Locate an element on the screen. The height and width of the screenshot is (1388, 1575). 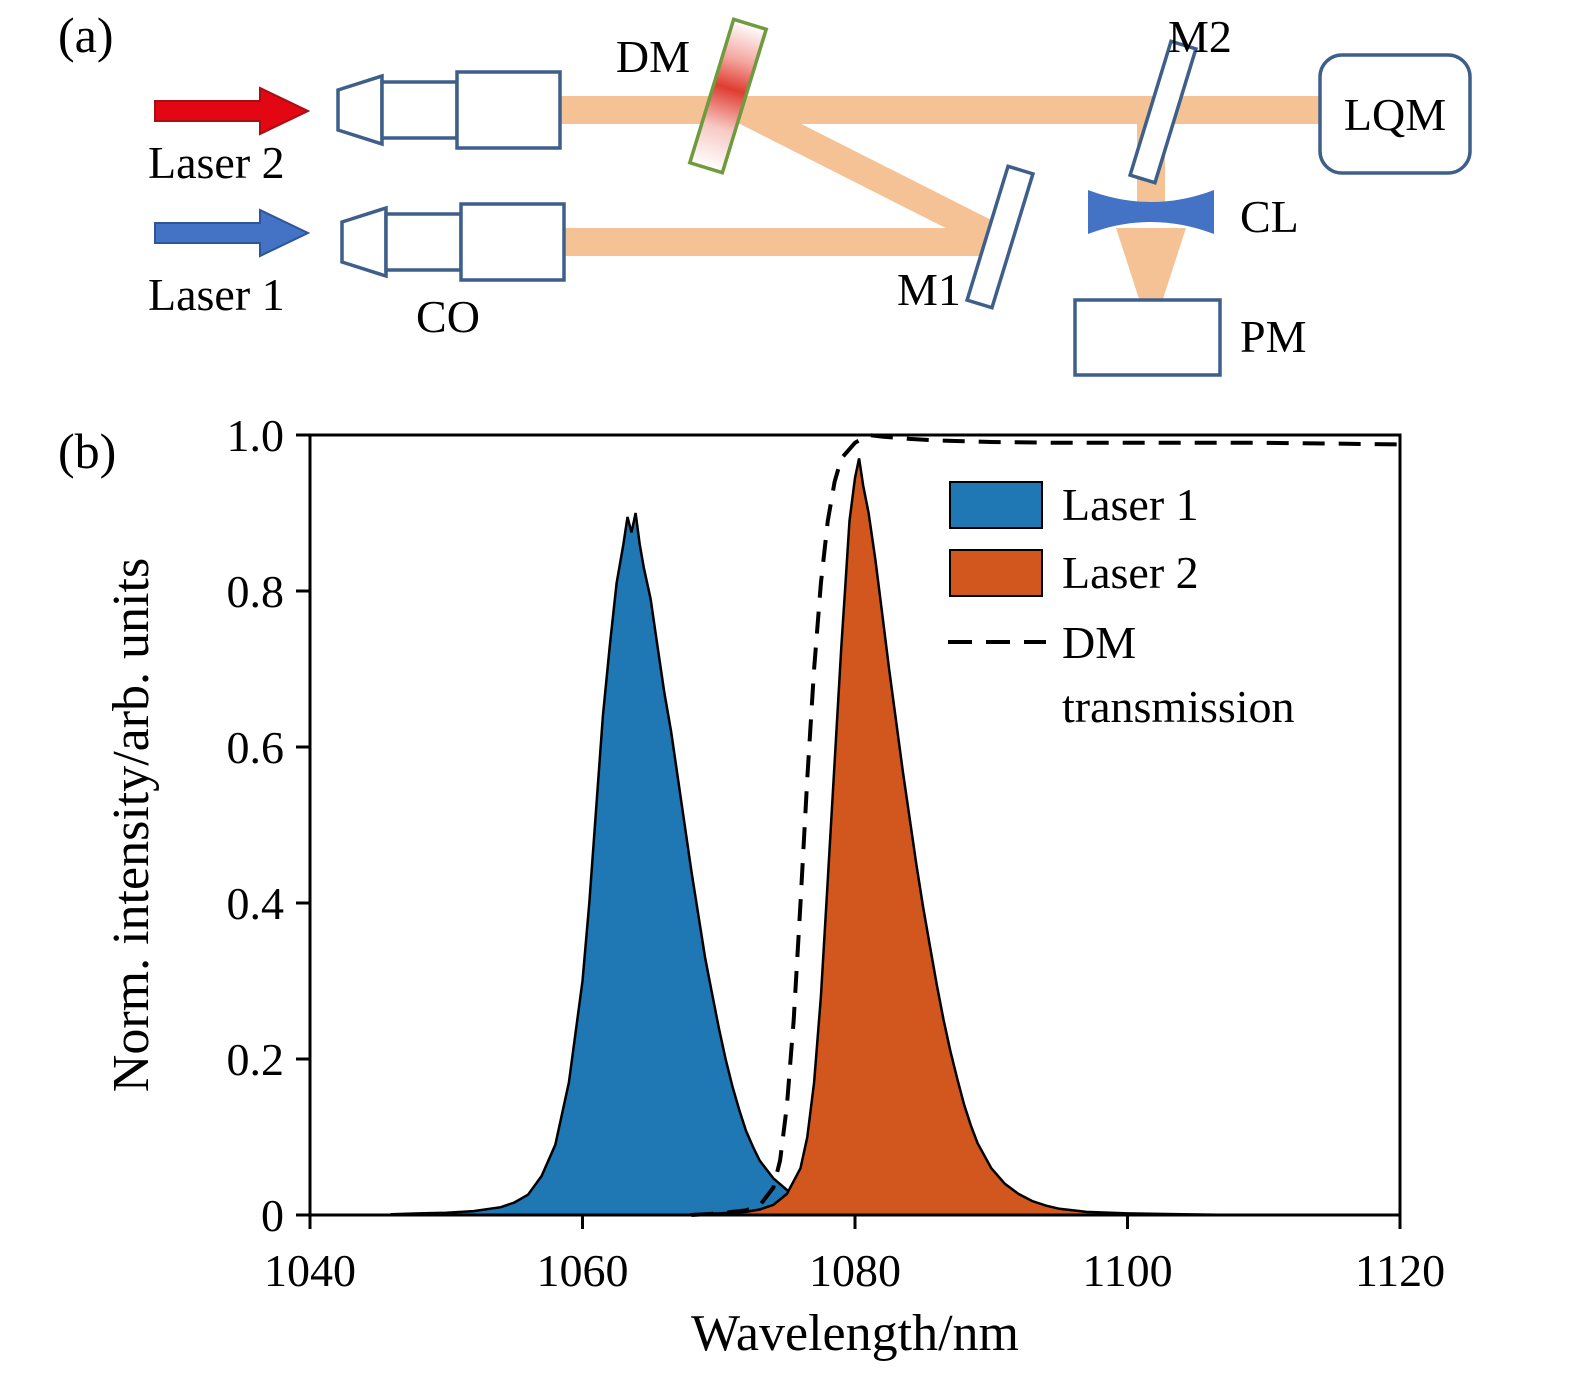
y-axis-ticks: 0 0.2 0.4 0.6 0.8 1.0 is located at coordinates (268, 825).